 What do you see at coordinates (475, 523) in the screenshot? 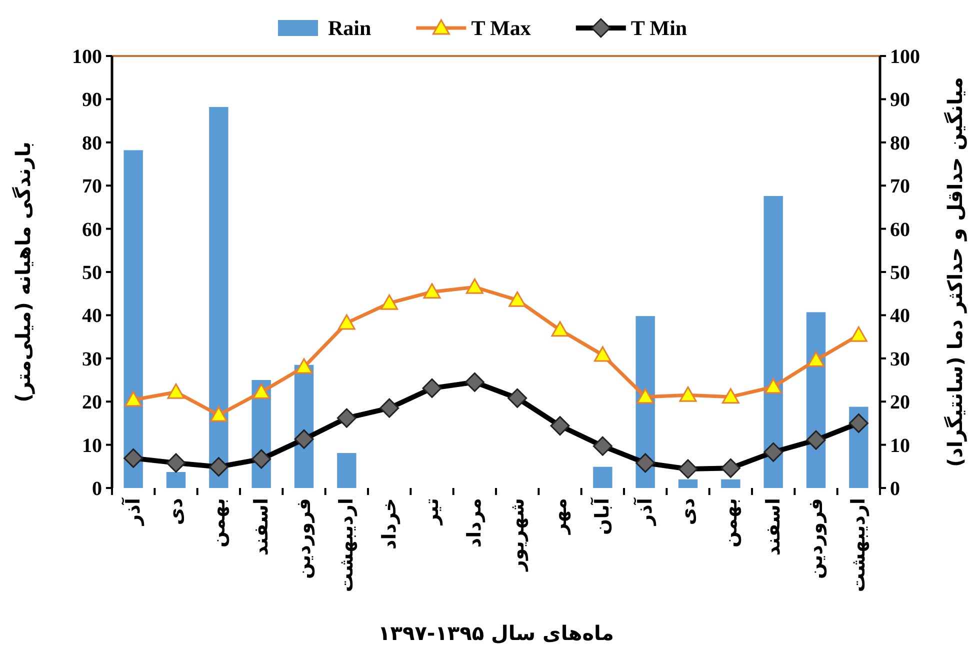
I see `x-tick-label: مرداد` at bounding box center [475, 523].